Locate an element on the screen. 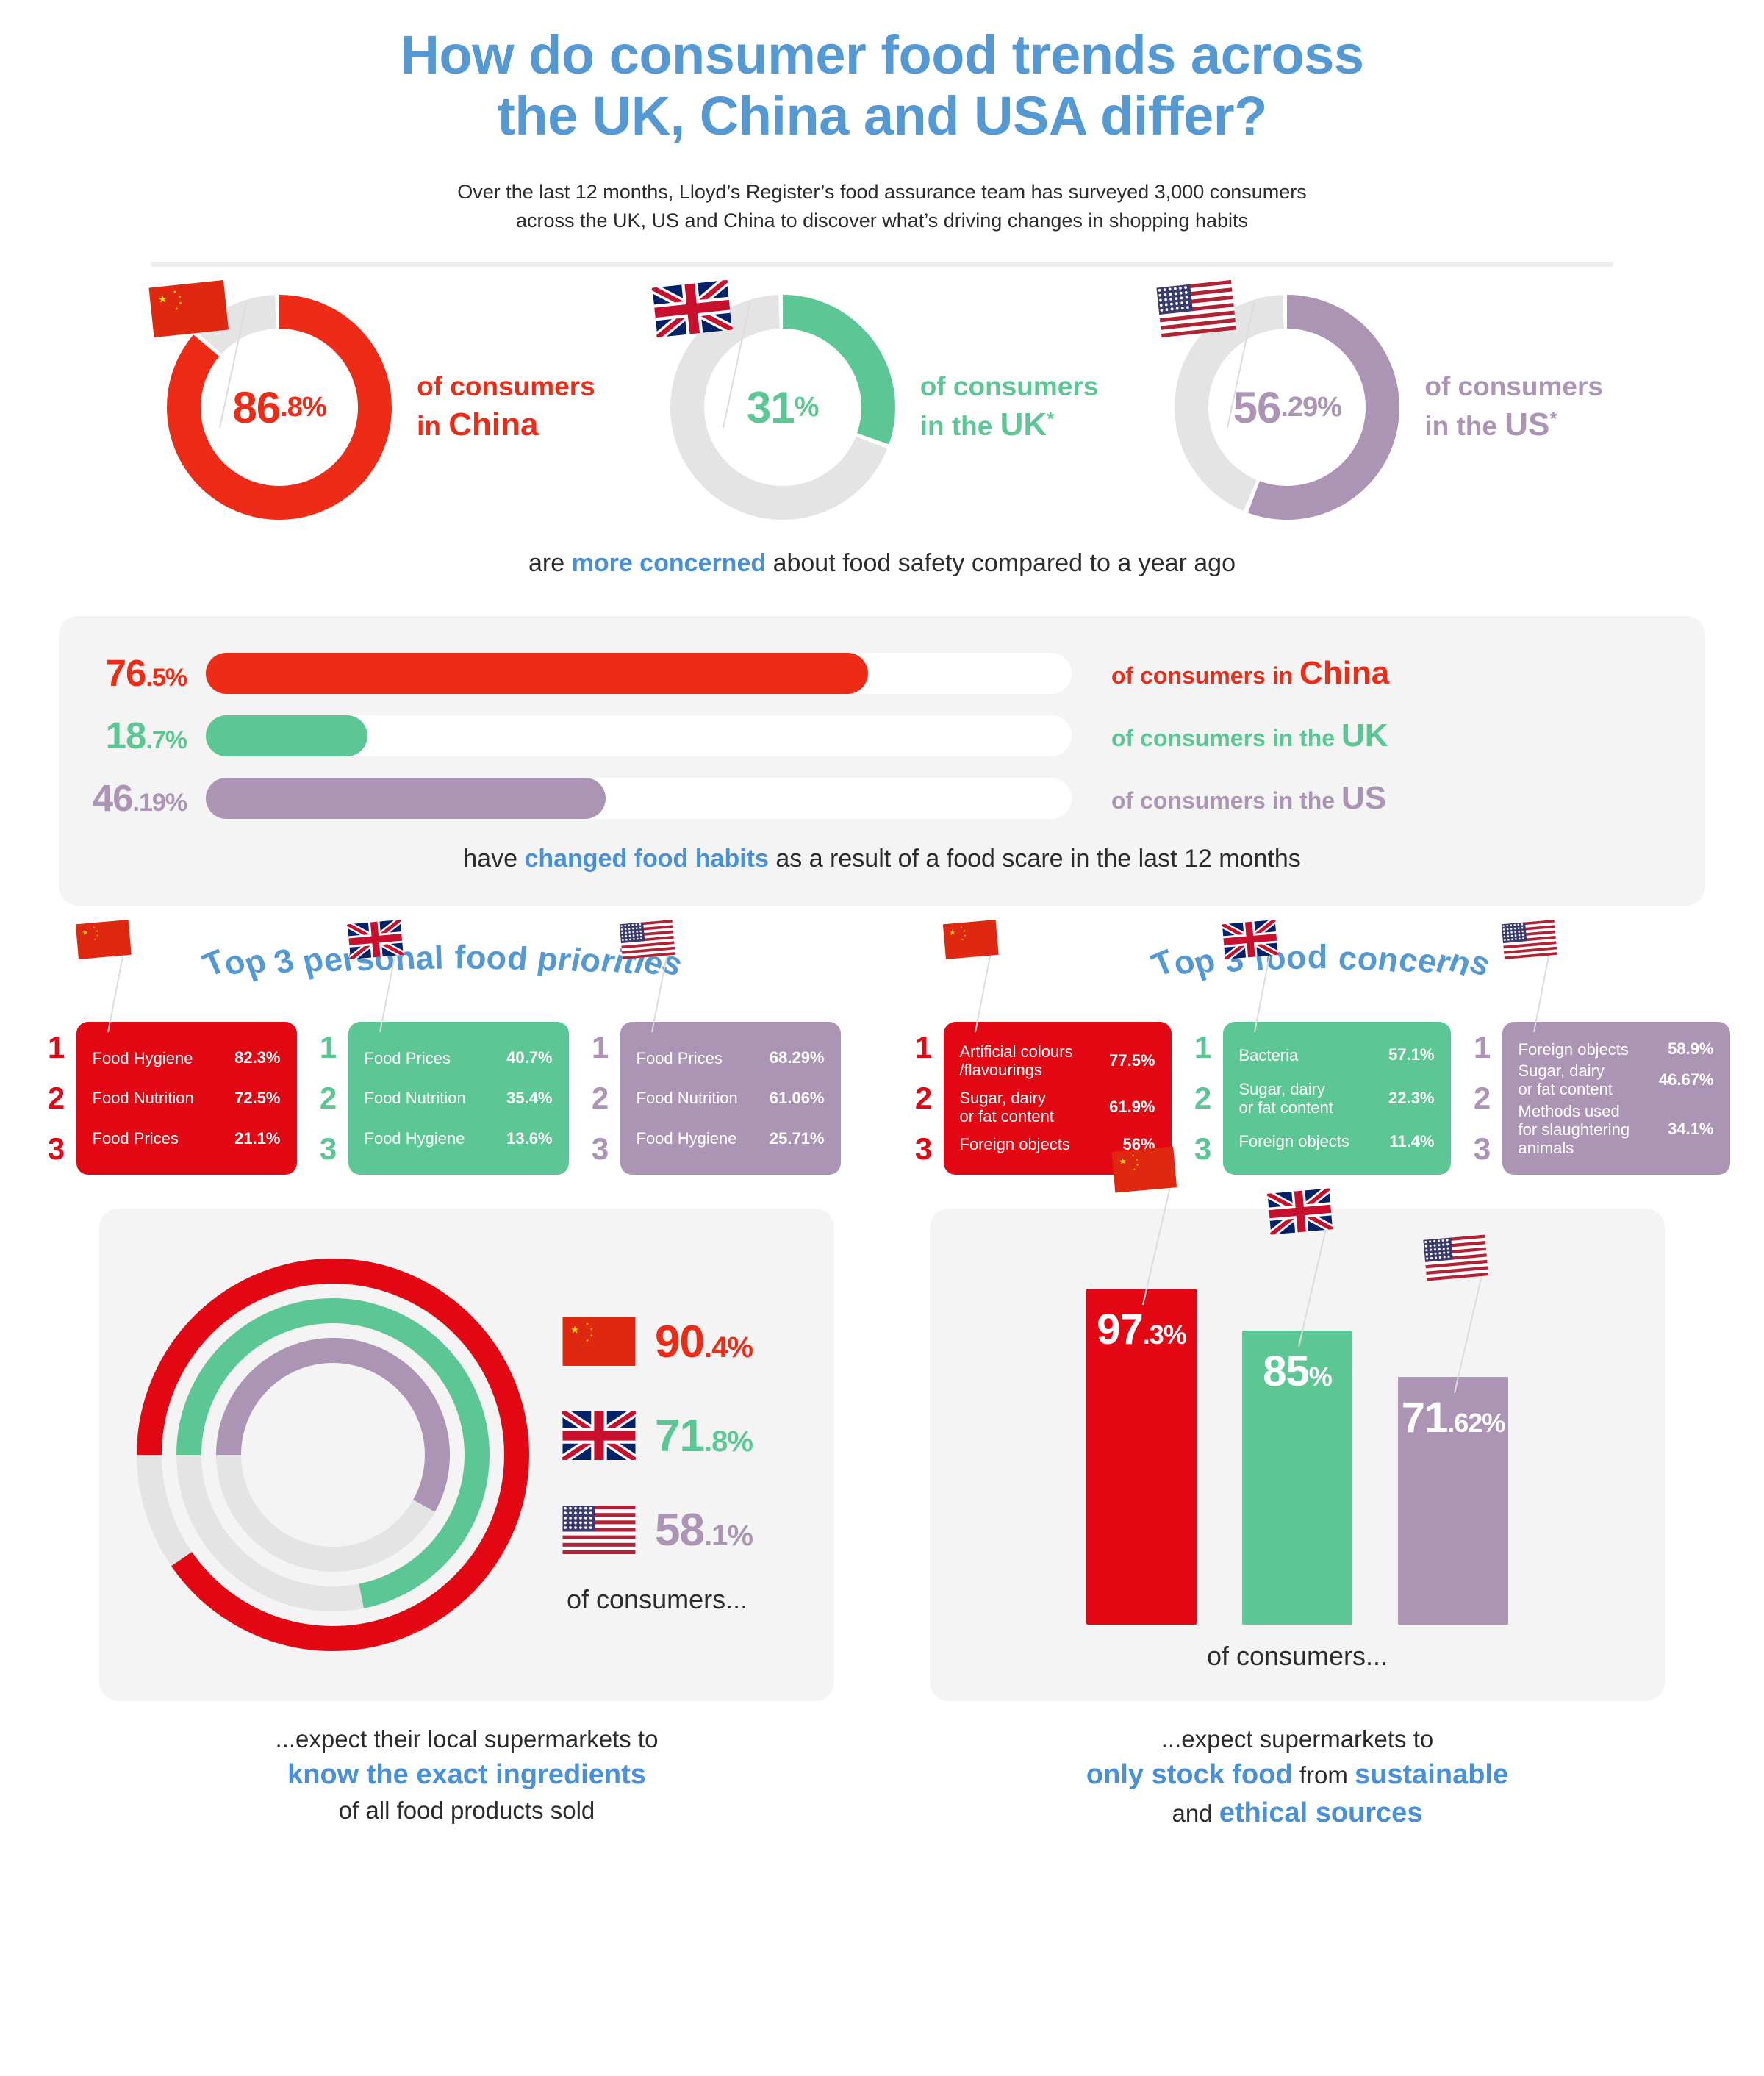 The image size is (1764, 2076). card-row: Bacteria 57.1% is located at coordinates (1337, 1054).